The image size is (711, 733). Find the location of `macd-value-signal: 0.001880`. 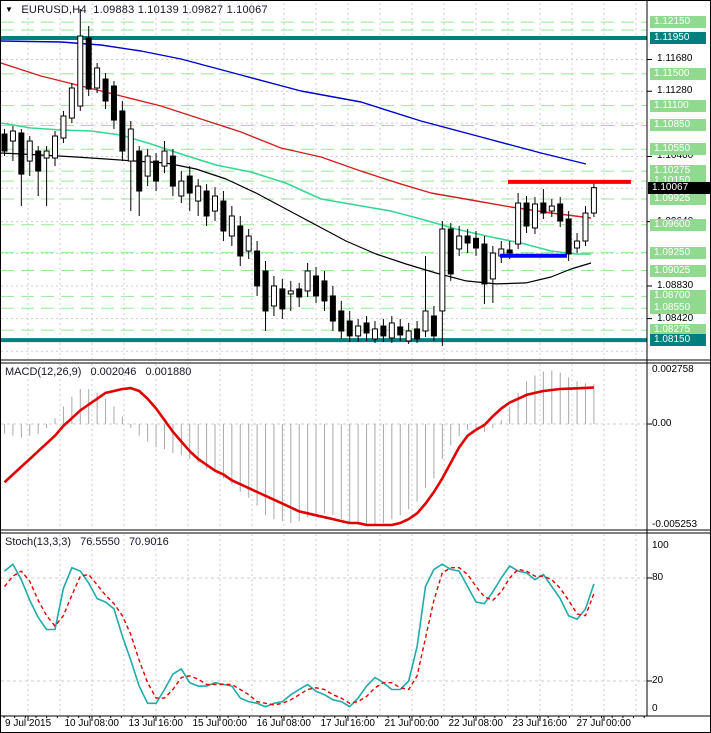

macd-value-signal: 0.001880 is located at coordinates (168, 372).